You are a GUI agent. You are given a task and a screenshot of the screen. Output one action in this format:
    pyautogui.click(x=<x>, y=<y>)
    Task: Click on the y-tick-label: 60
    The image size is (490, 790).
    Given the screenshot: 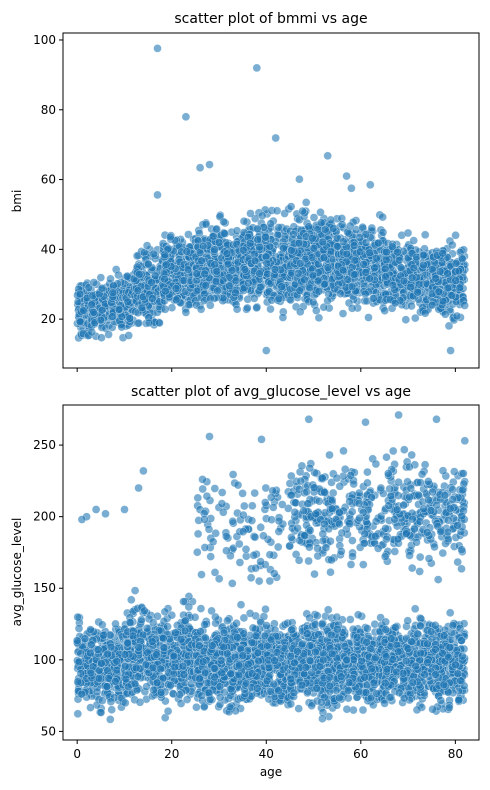 What is the action you would take?
    pyautogui.click(x=48, y=180)
    